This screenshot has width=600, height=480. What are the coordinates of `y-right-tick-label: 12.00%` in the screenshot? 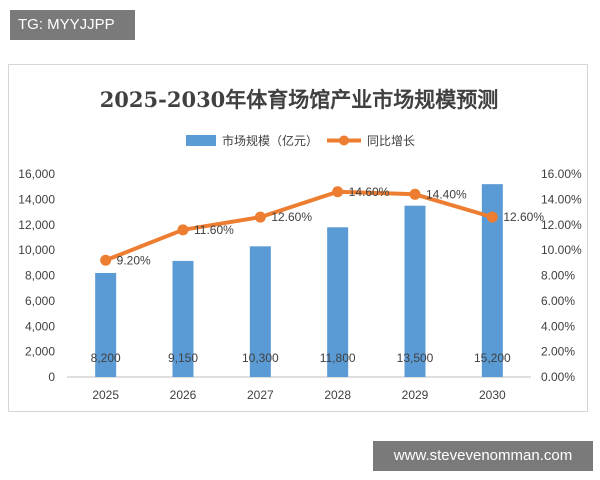 It's located at (561, 225).